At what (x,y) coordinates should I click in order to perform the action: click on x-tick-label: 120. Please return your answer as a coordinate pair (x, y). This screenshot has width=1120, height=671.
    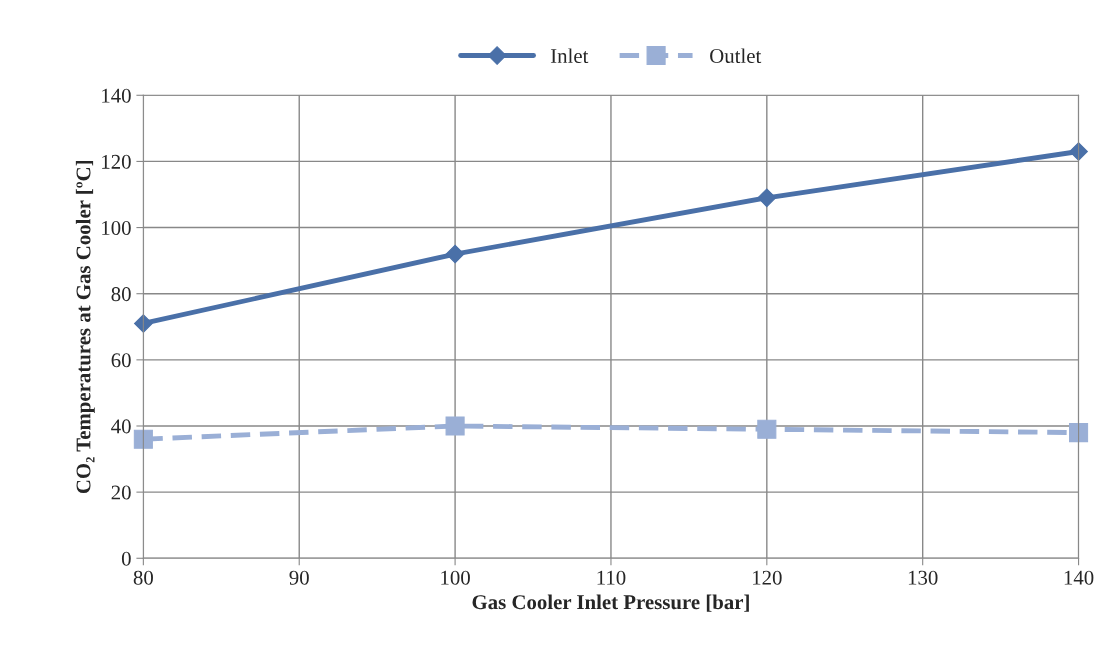
    Looking at the image, I should click on (767, 577).